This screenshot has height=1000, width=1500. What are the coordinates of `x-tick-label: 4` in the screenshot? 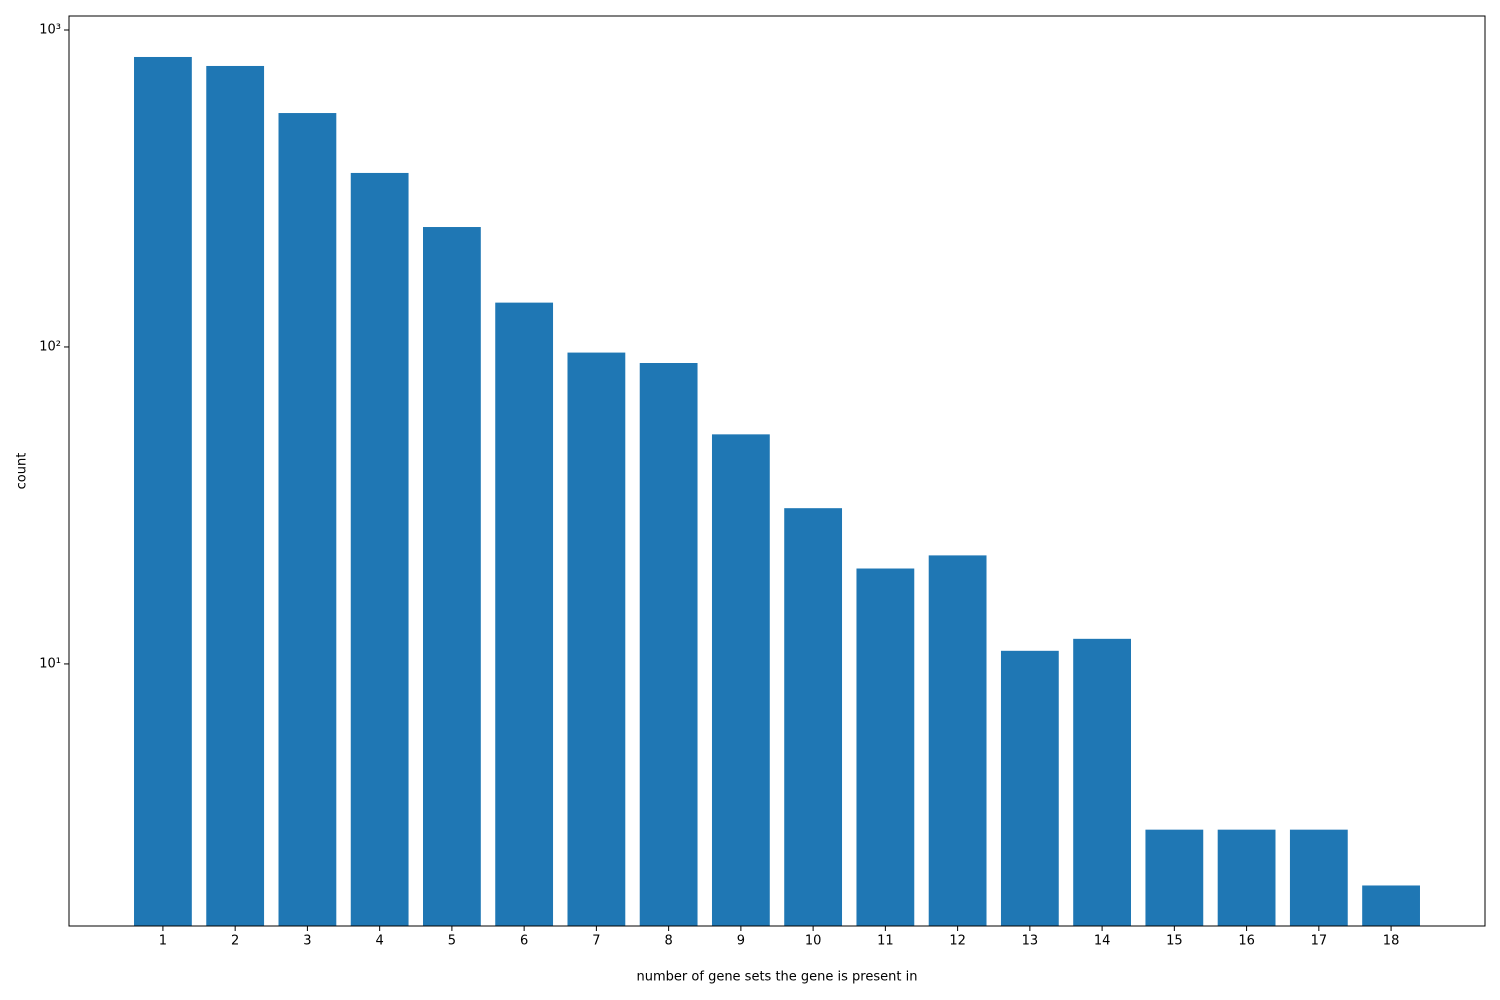 It's located at (380, 941).